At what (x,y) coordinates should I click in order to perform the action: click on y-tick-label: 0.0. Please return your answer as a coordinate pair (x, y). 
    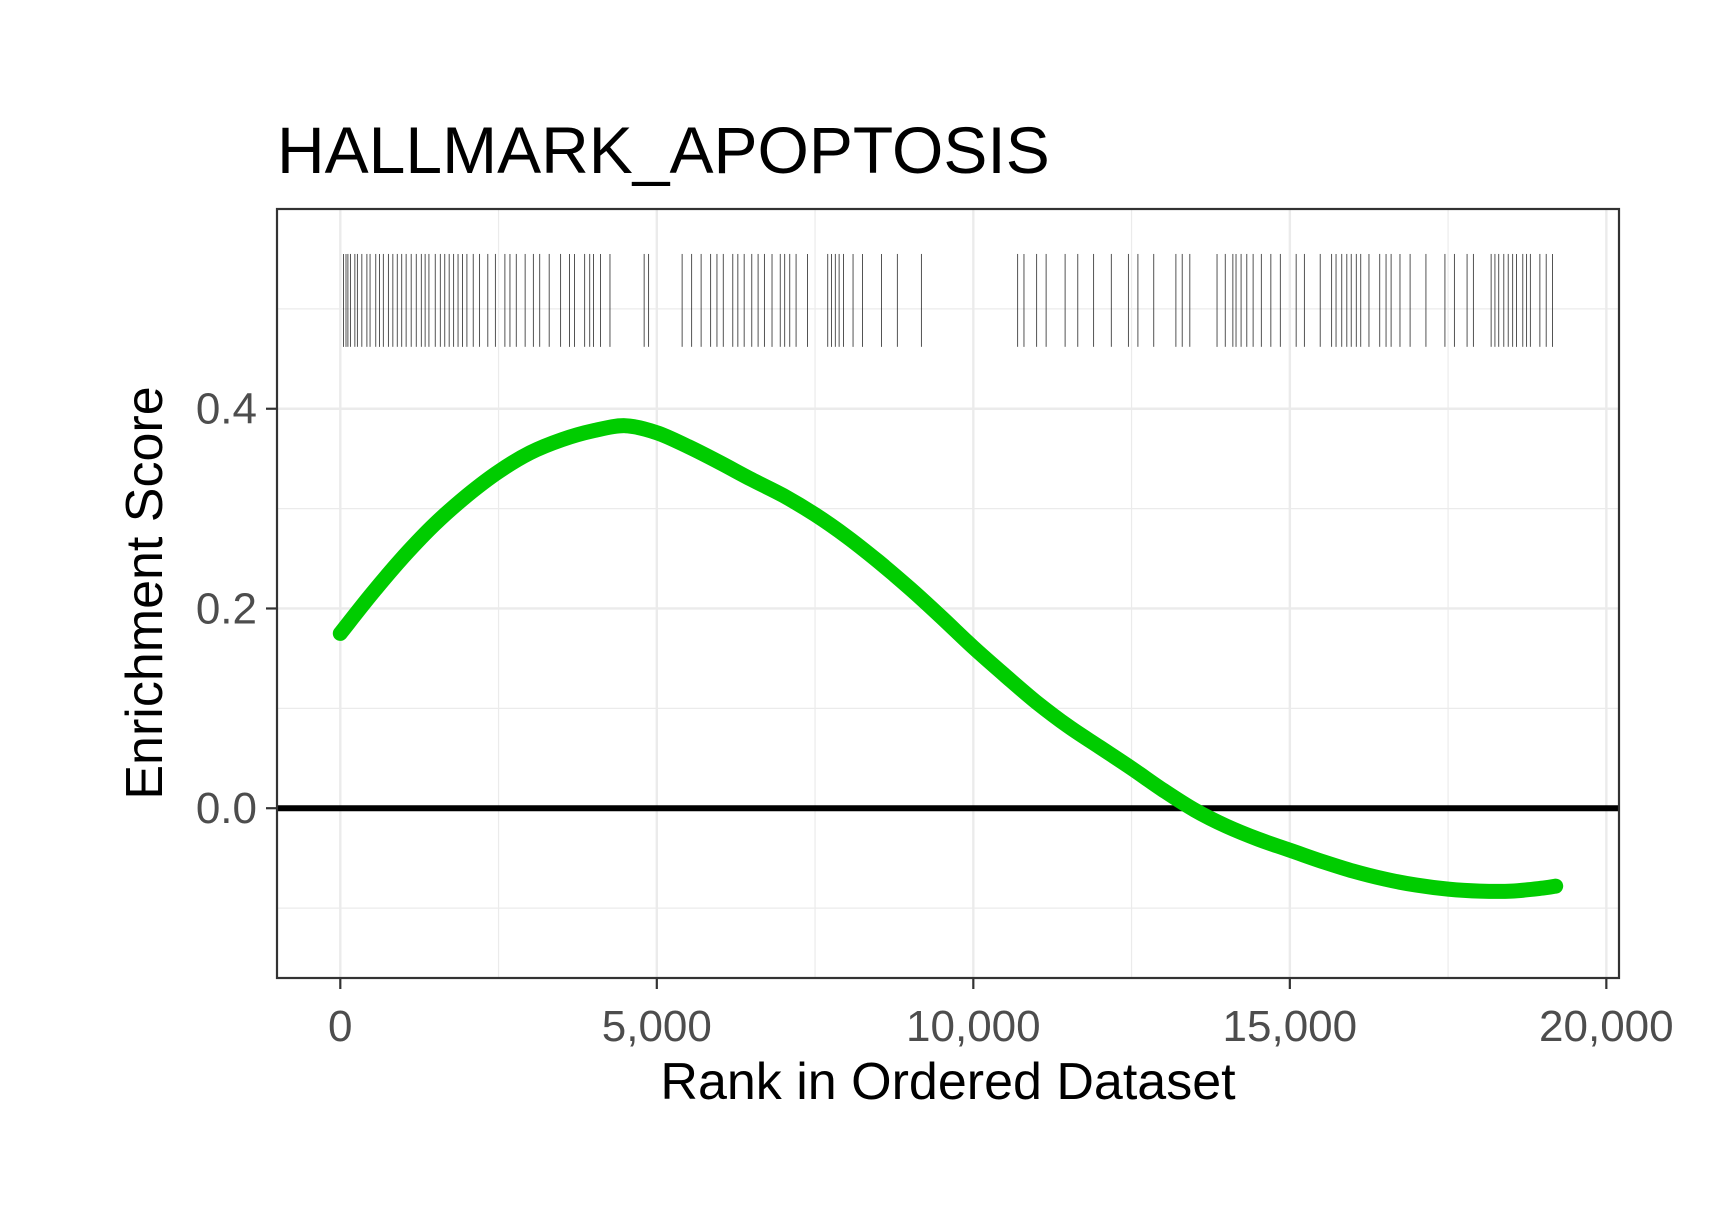
    Looking at the image, I should click on (226, 808).